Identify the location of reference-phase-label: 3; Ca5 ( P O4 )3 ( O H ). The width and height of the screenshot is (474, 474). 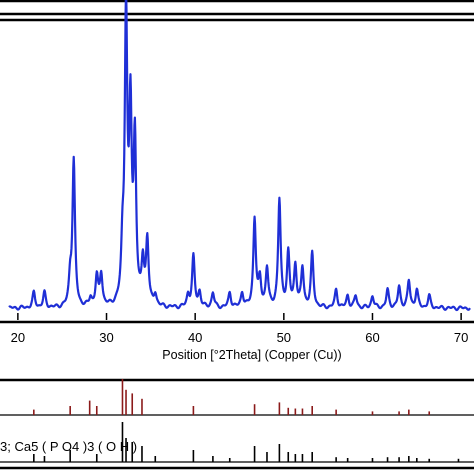
(68, 446).